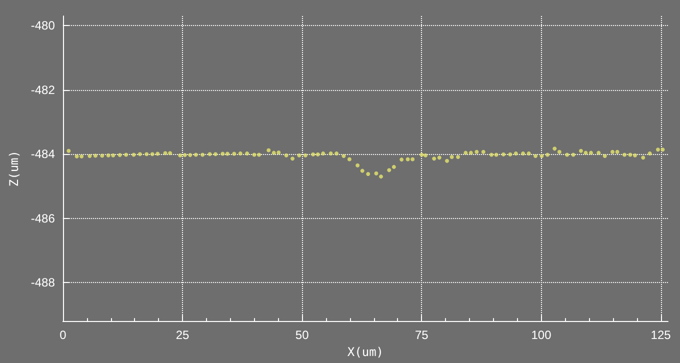 The image size is (680, 363). What do you see at coordinates (43, 283) in the screenshot?
I see `y-tick-label: -488` at bounding box center [43, 283].